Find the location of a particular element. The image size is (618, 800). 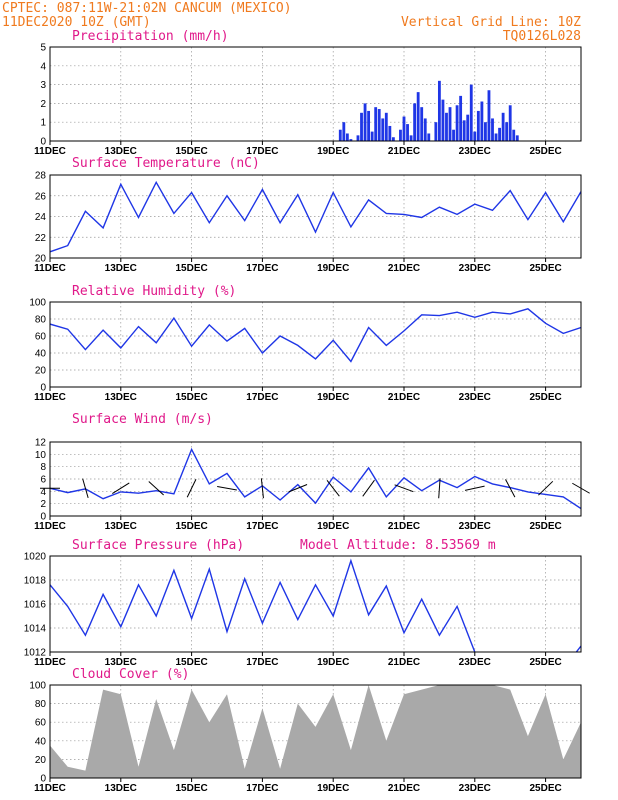

panel-title: Cloud Cover (%) is located at coordinates (130, 674).